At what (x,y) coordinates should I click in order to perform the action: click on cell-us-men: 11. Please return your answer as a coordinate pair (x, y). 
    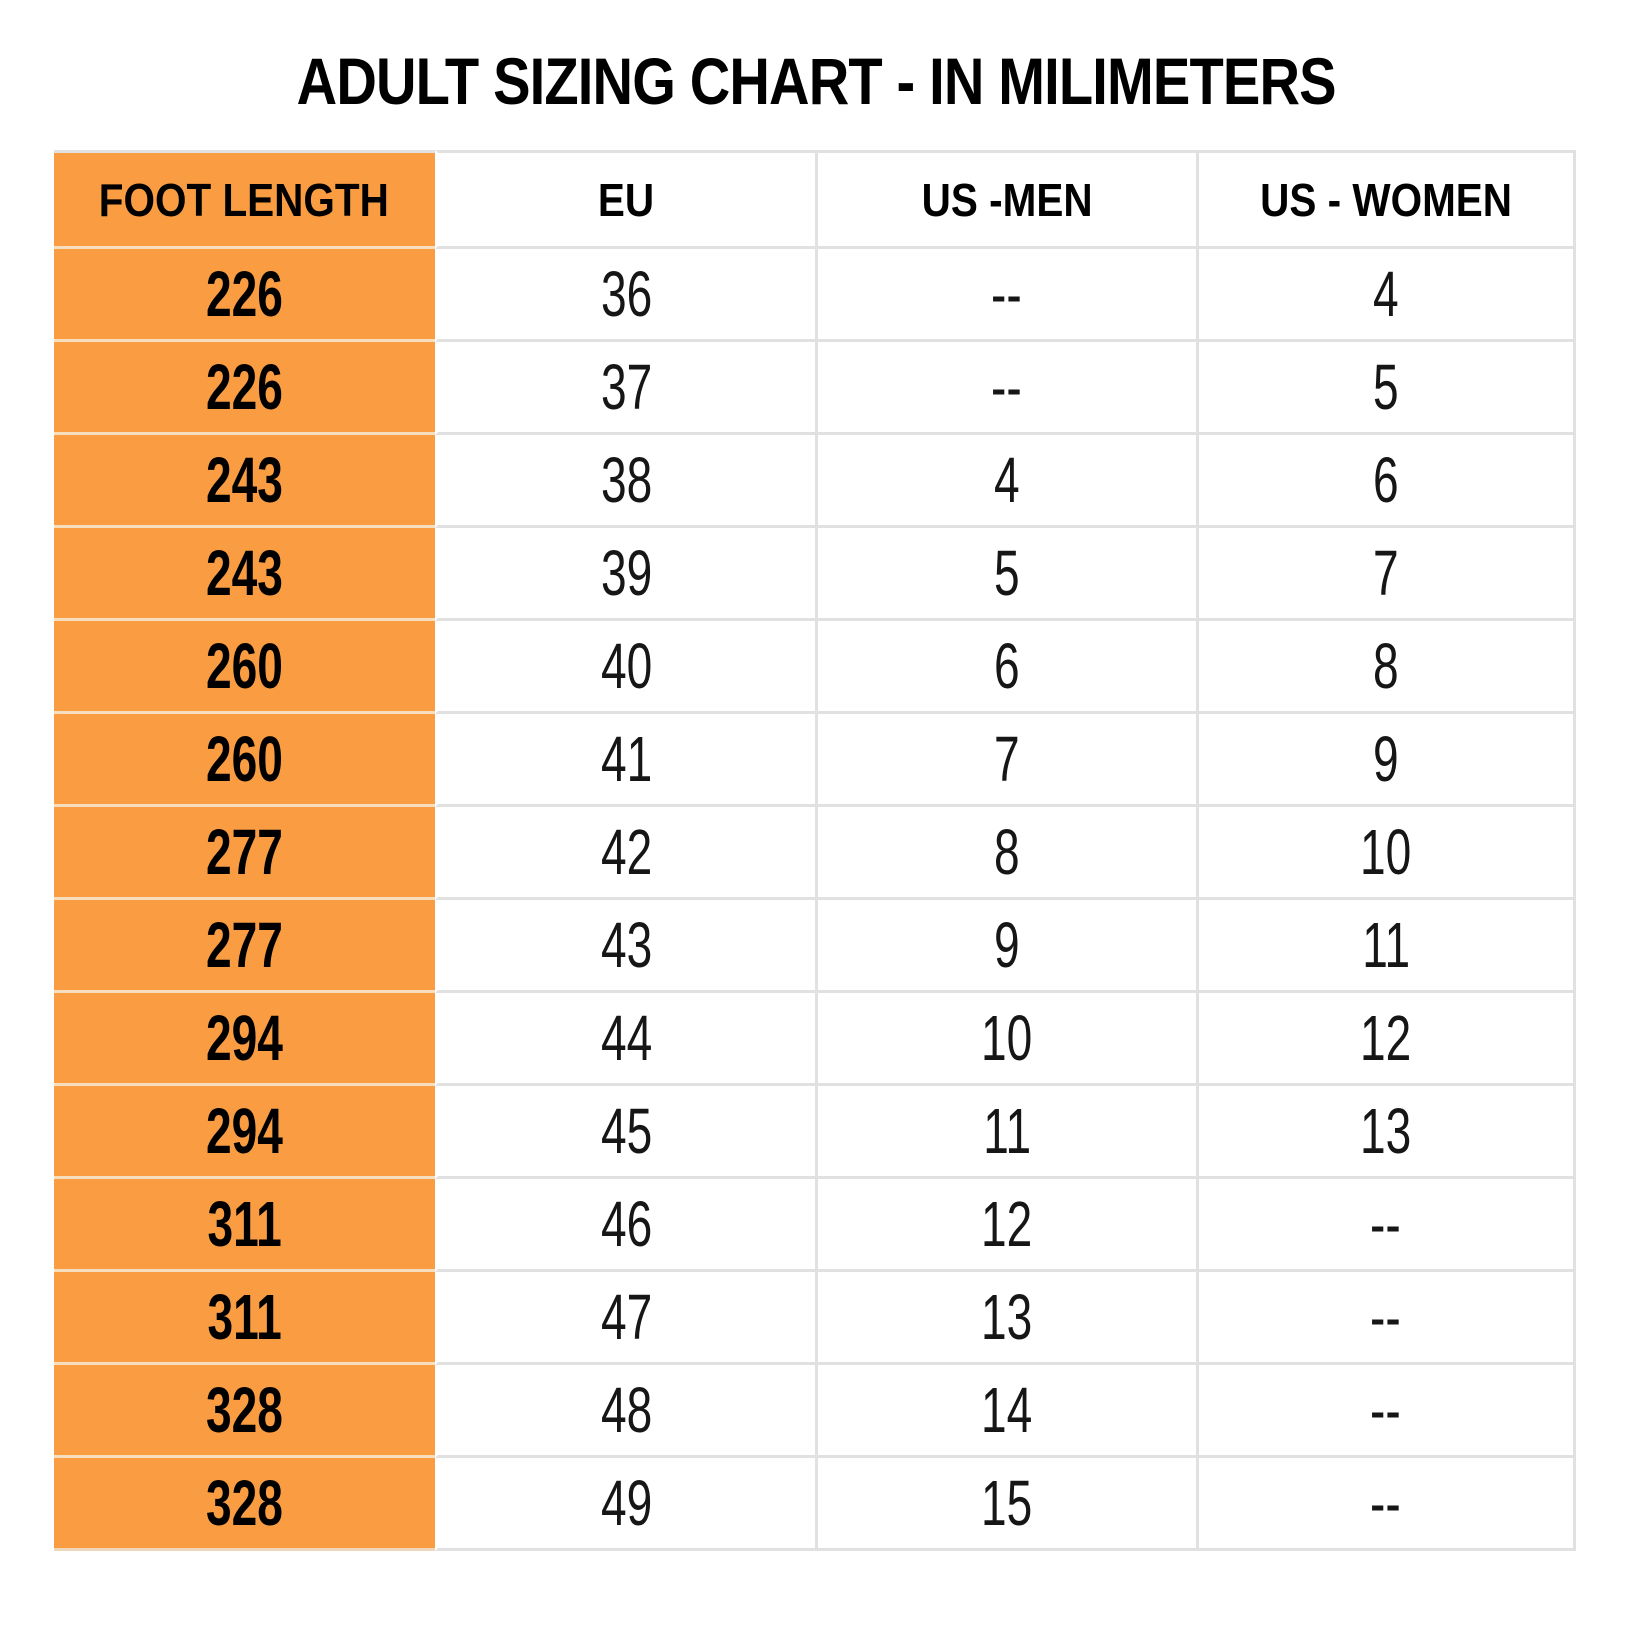
    Looking at the image, I should click on (1005, 1132).